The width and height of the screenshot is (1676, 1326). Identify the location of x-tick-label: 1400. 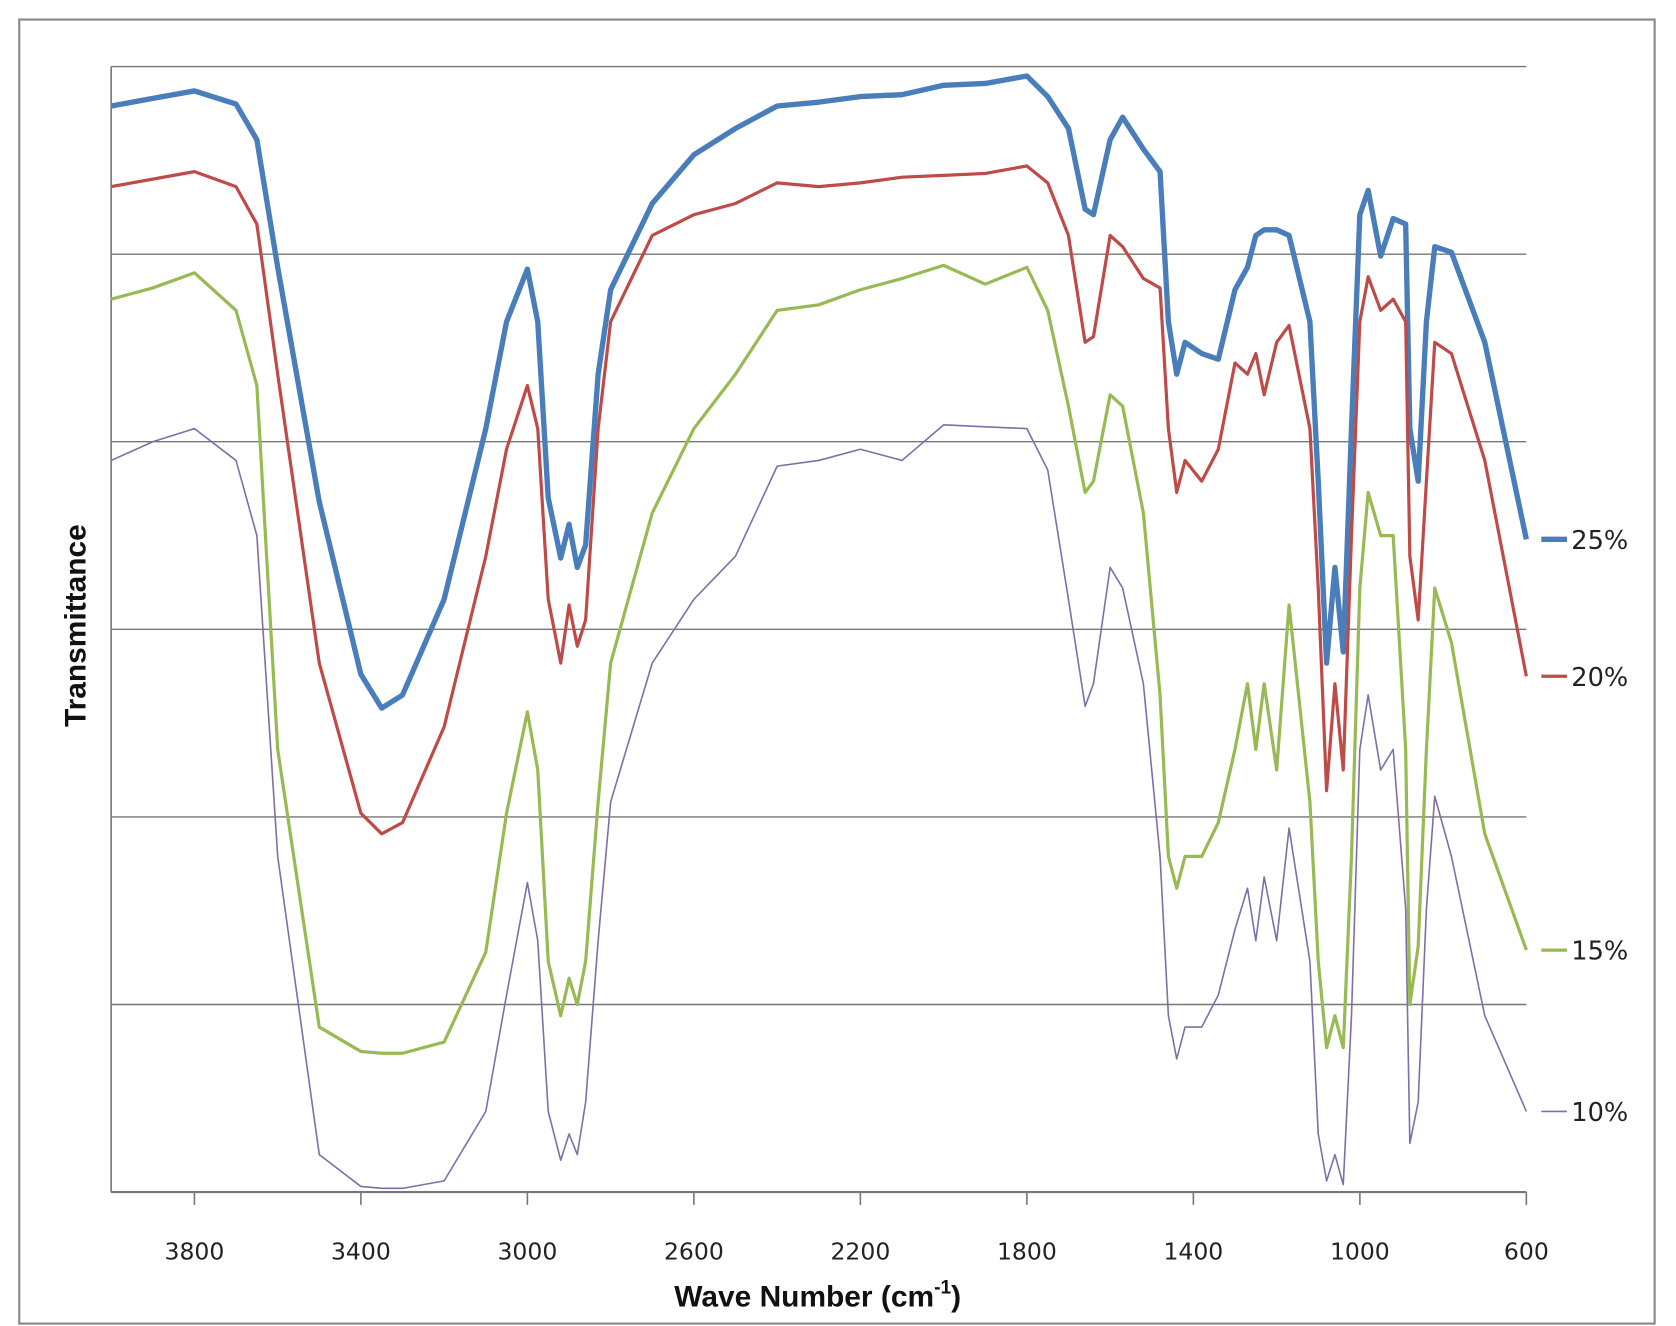
(1193, 1251).